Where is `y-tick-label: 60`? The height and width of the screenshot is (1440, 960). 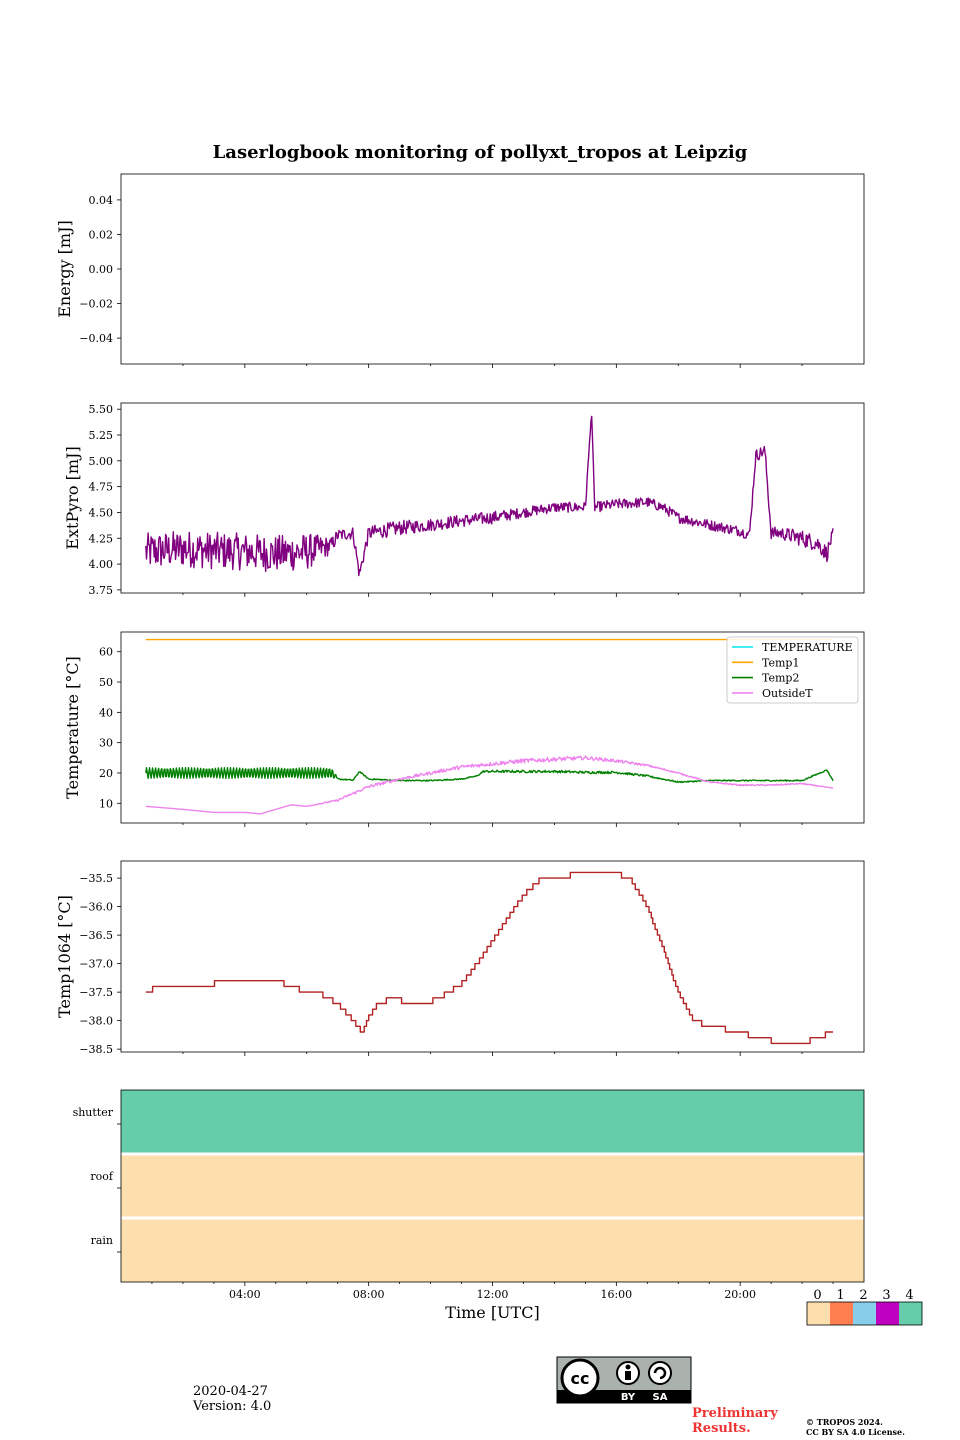
y-tick-label: 60 is located at coordinates (106, 652).